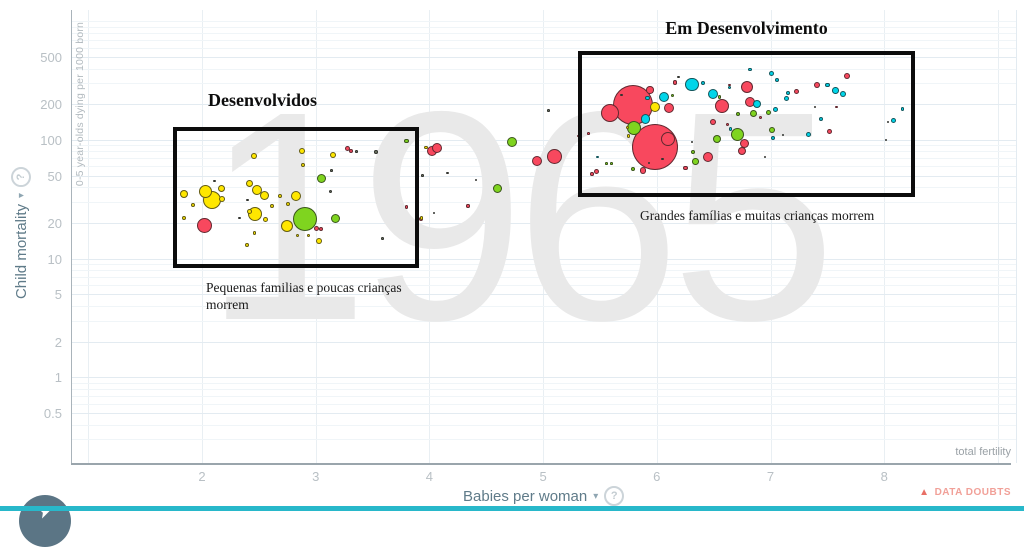  What do you see at coordinates (512, 508) in the screenshot?
I see `timeline-bar` at bounding box center [512, 508].